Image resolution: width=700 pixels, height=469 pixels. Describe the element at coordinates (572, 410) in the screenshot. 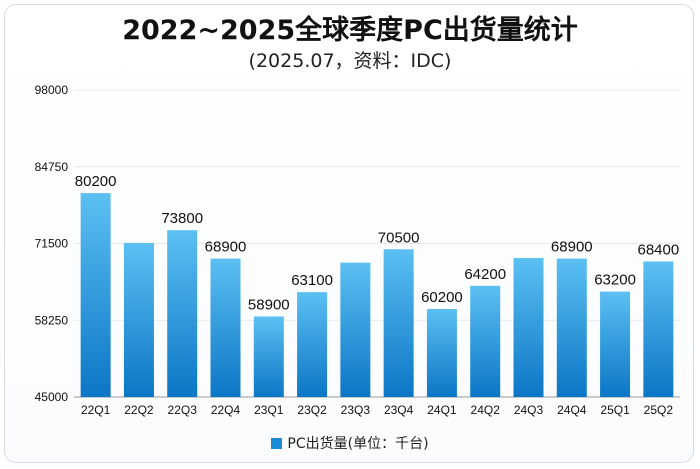

I see `x-tick-label: 24Q4` at that location.